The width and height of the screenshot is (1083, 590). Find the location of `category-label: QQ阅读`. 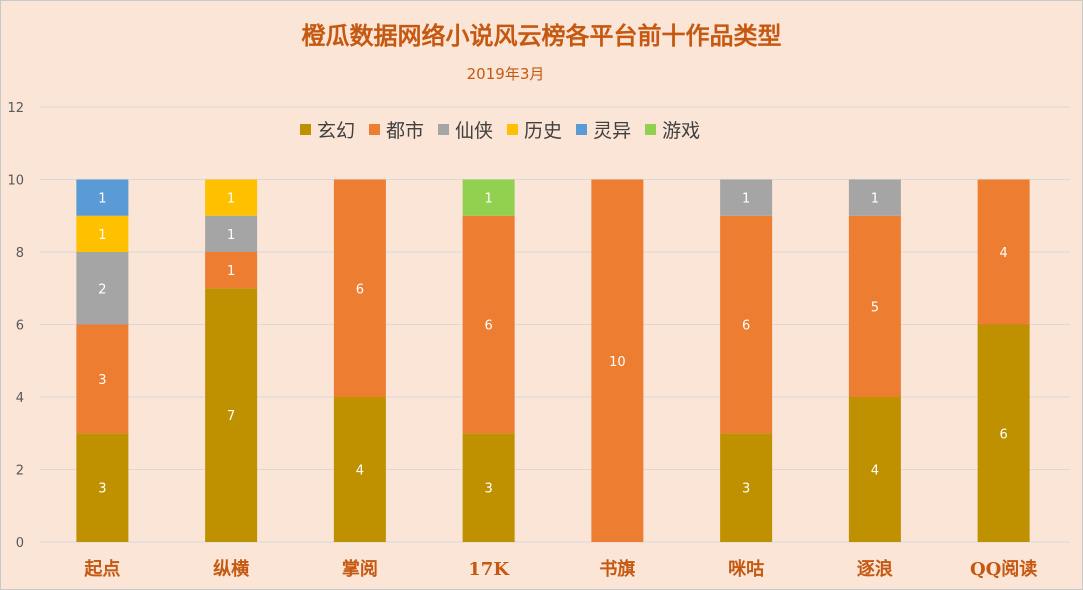

category-label: QQ阅读 is located at coordinates (1003, 569).